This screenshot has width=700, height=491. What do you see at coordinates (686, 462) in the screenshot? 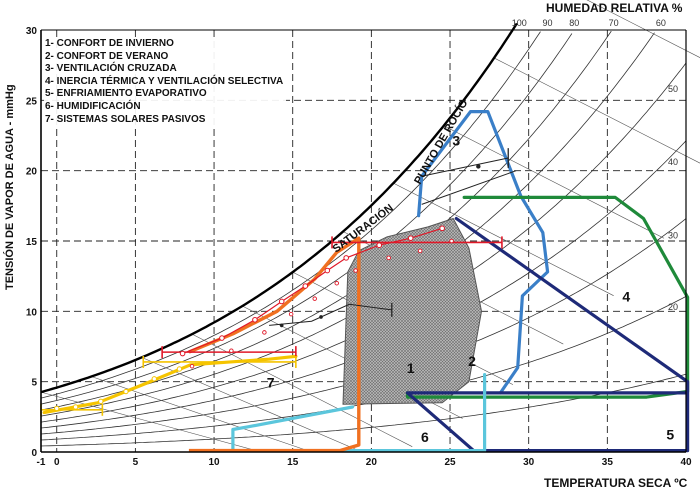
I see `x-tick-label: 40` at bounding box center [686, 462].